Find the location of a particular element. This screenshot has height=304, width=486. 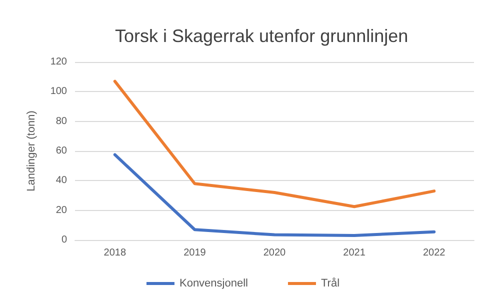

y-tick-label: 120 is located at coordinates (59, 62).